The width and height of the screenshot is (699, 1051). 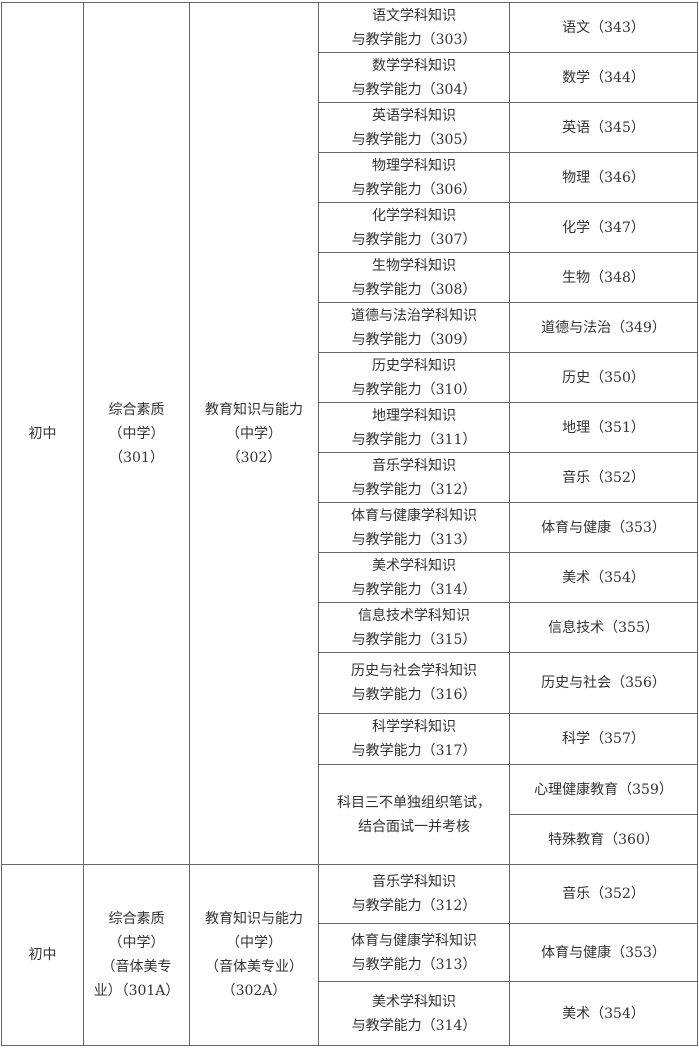 What do you see at coordinates (414, 327) in the screenshot?
I see `subject-three-cell: 道德与法治学科知识 与教学能力（309）` at bounding box center [414, 327].